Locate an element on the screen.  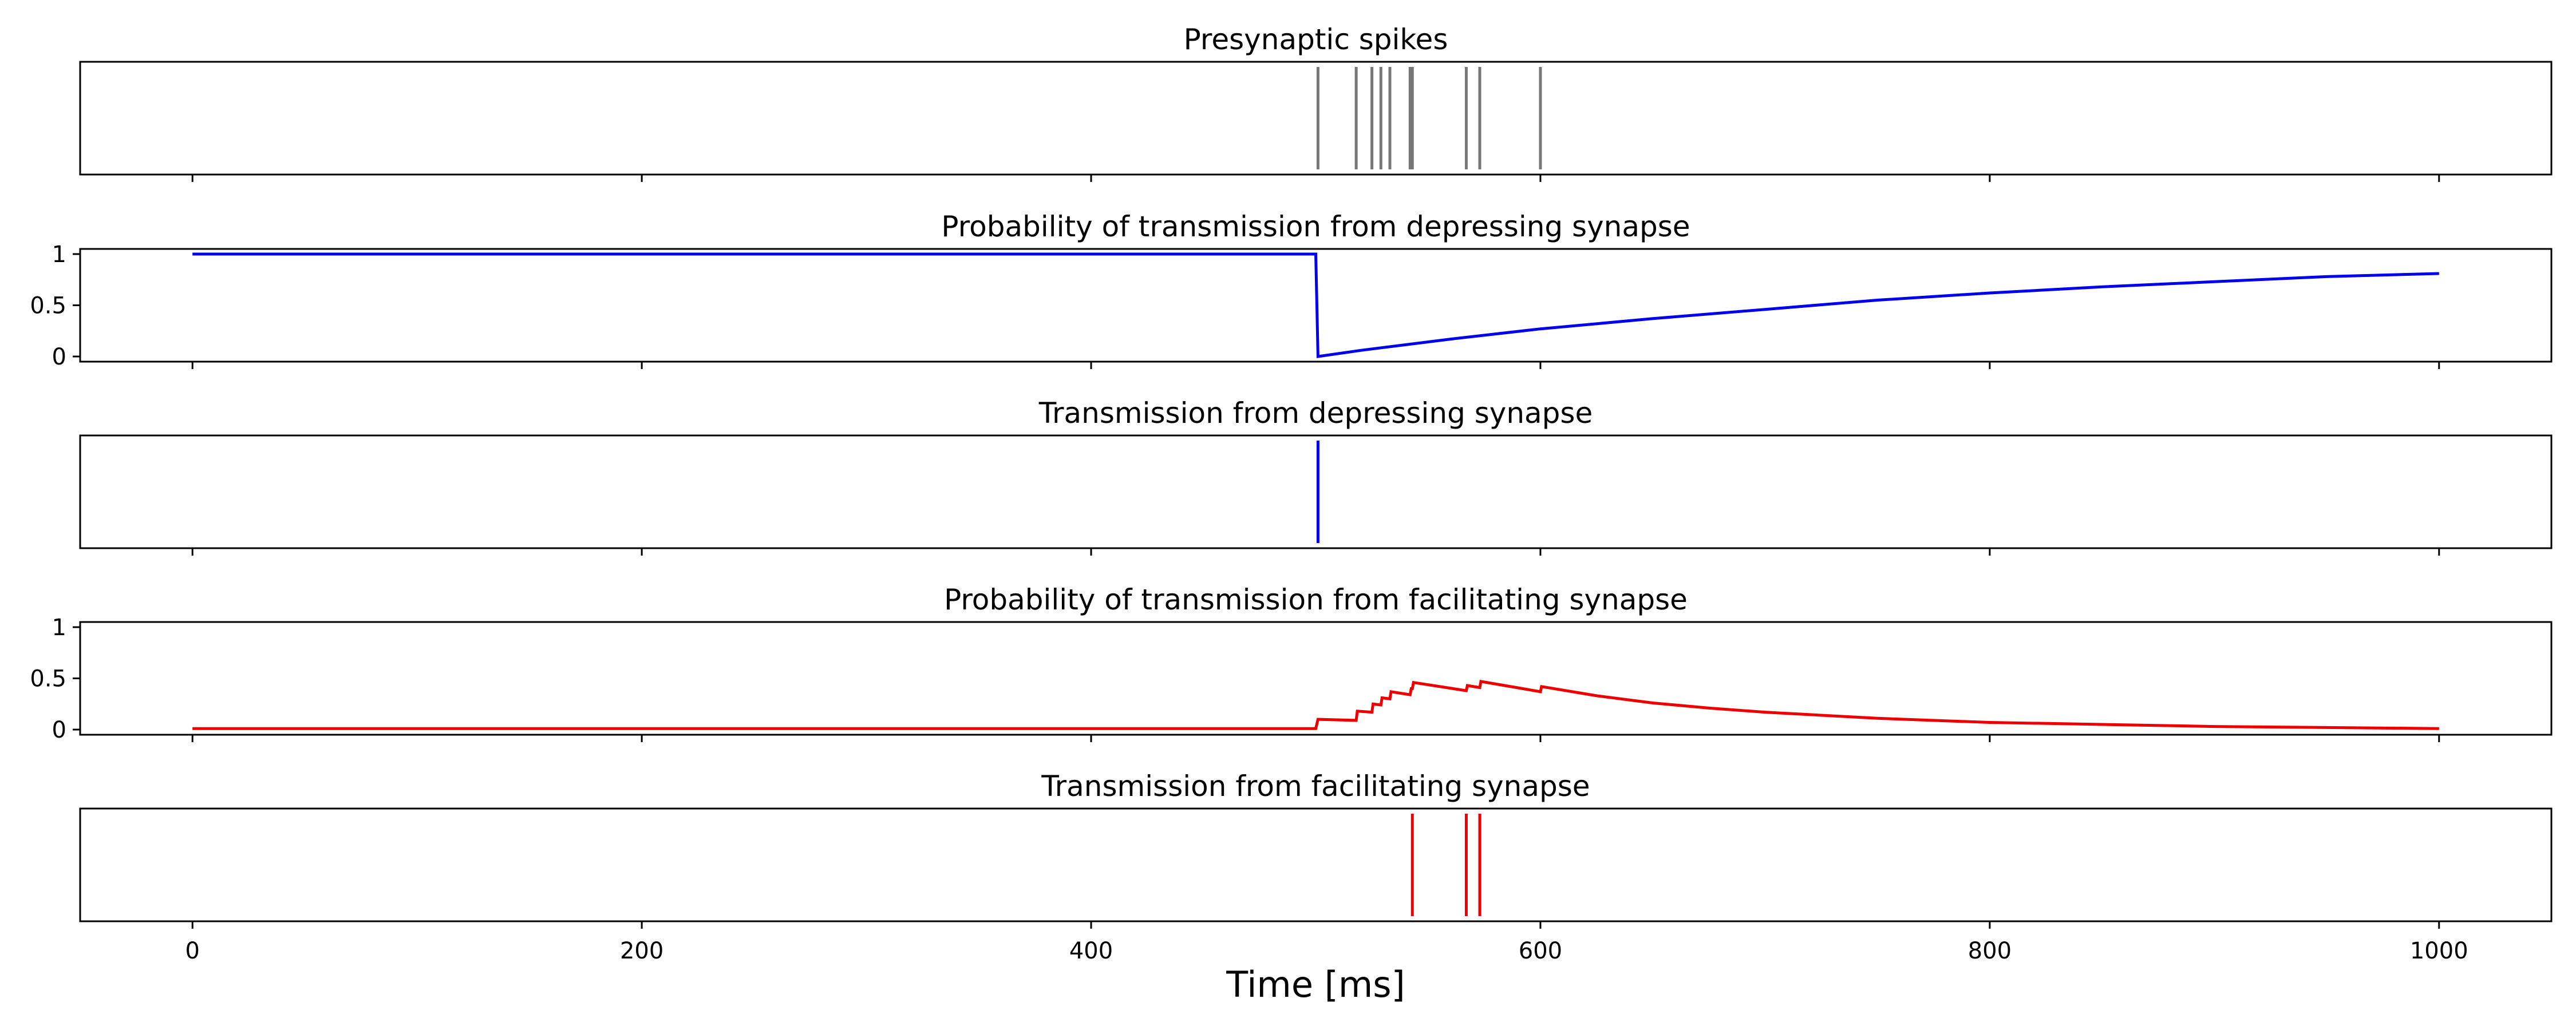
panel-title: Transmission from facilitating synapse is located at coordinates (1315, 786).